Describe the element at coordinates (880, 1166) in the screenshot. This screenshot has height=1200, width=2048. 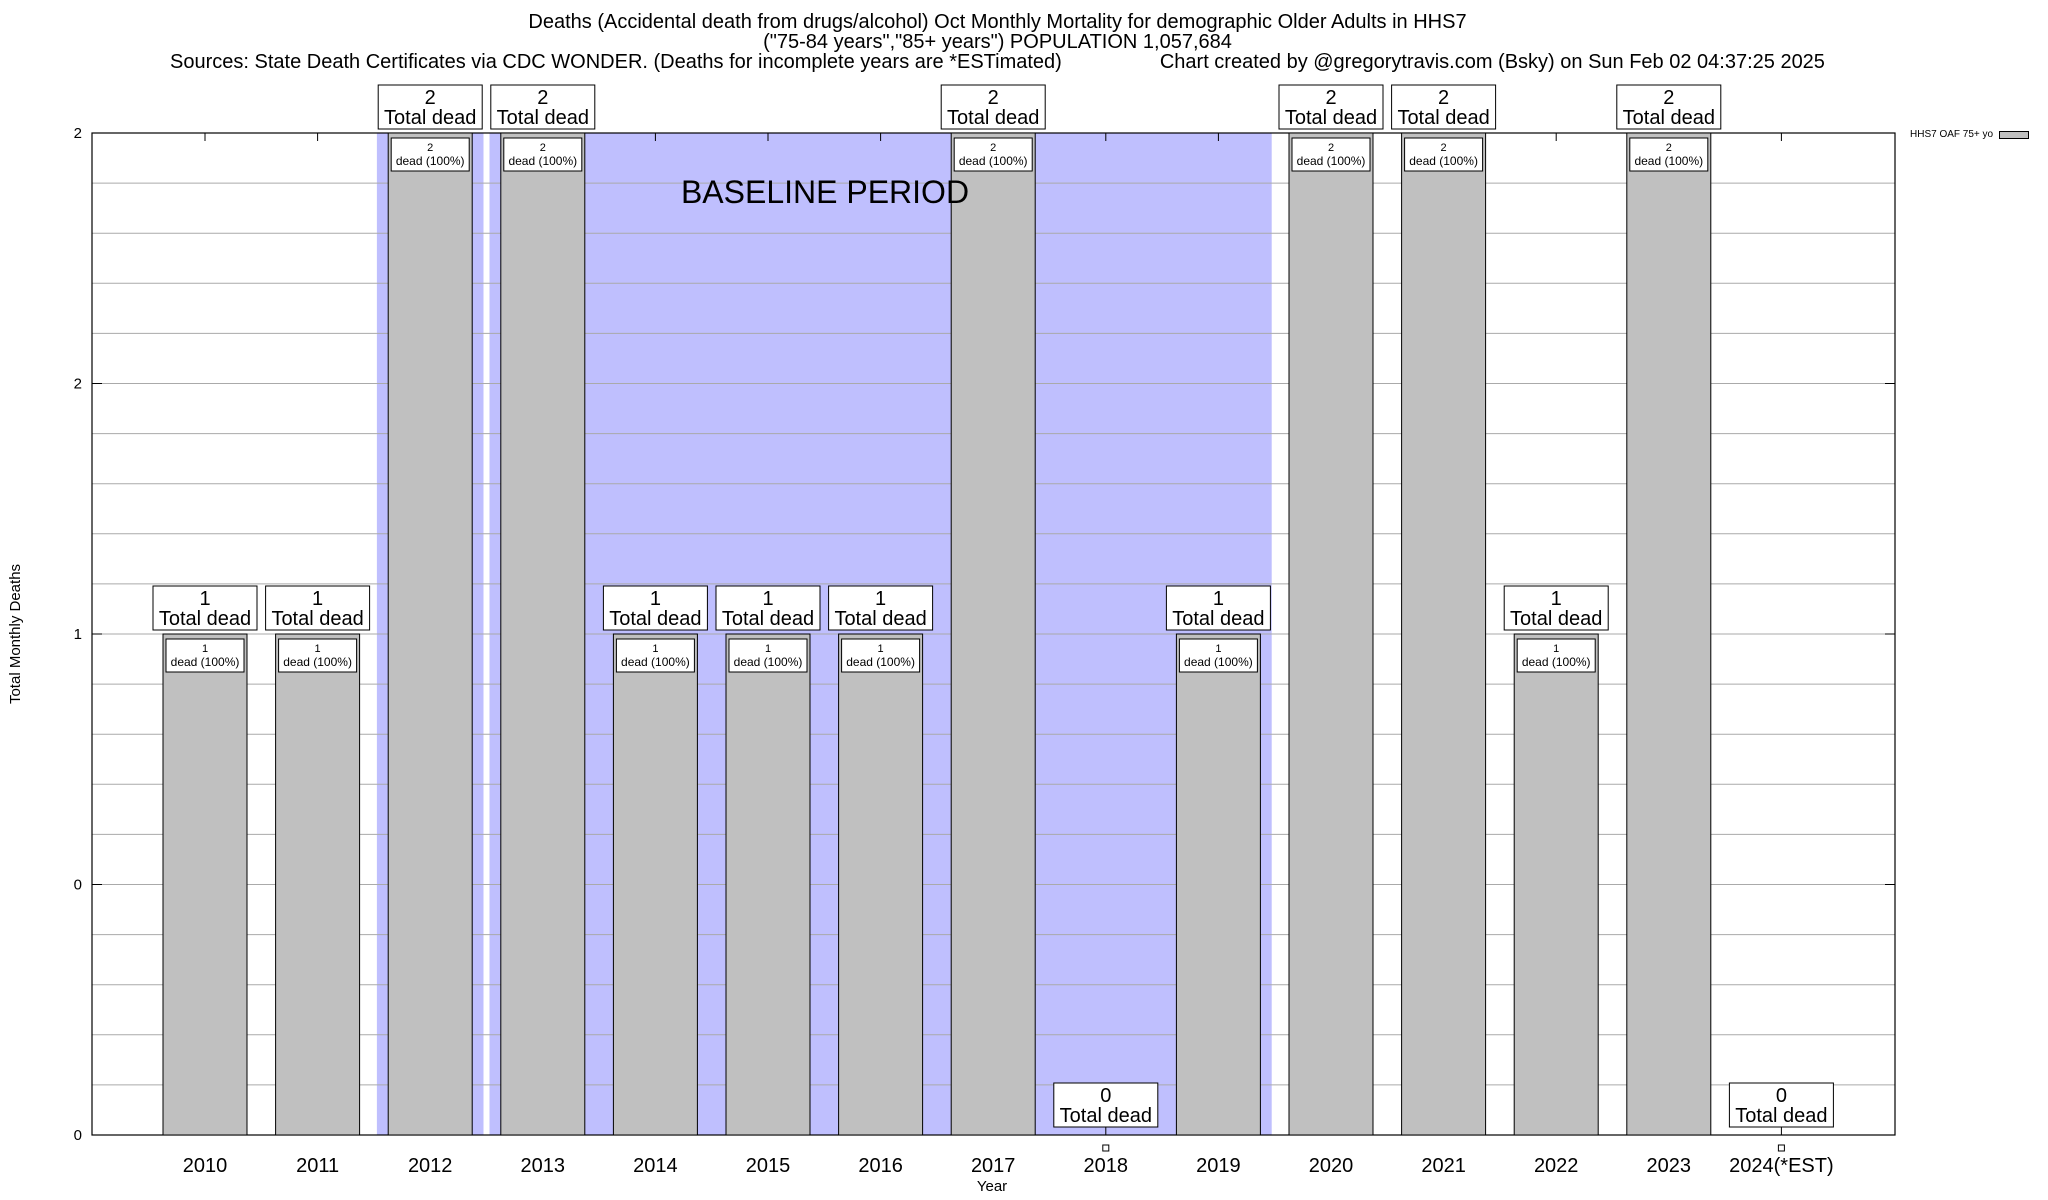
I see `x-tick-label: 2016` at that location.